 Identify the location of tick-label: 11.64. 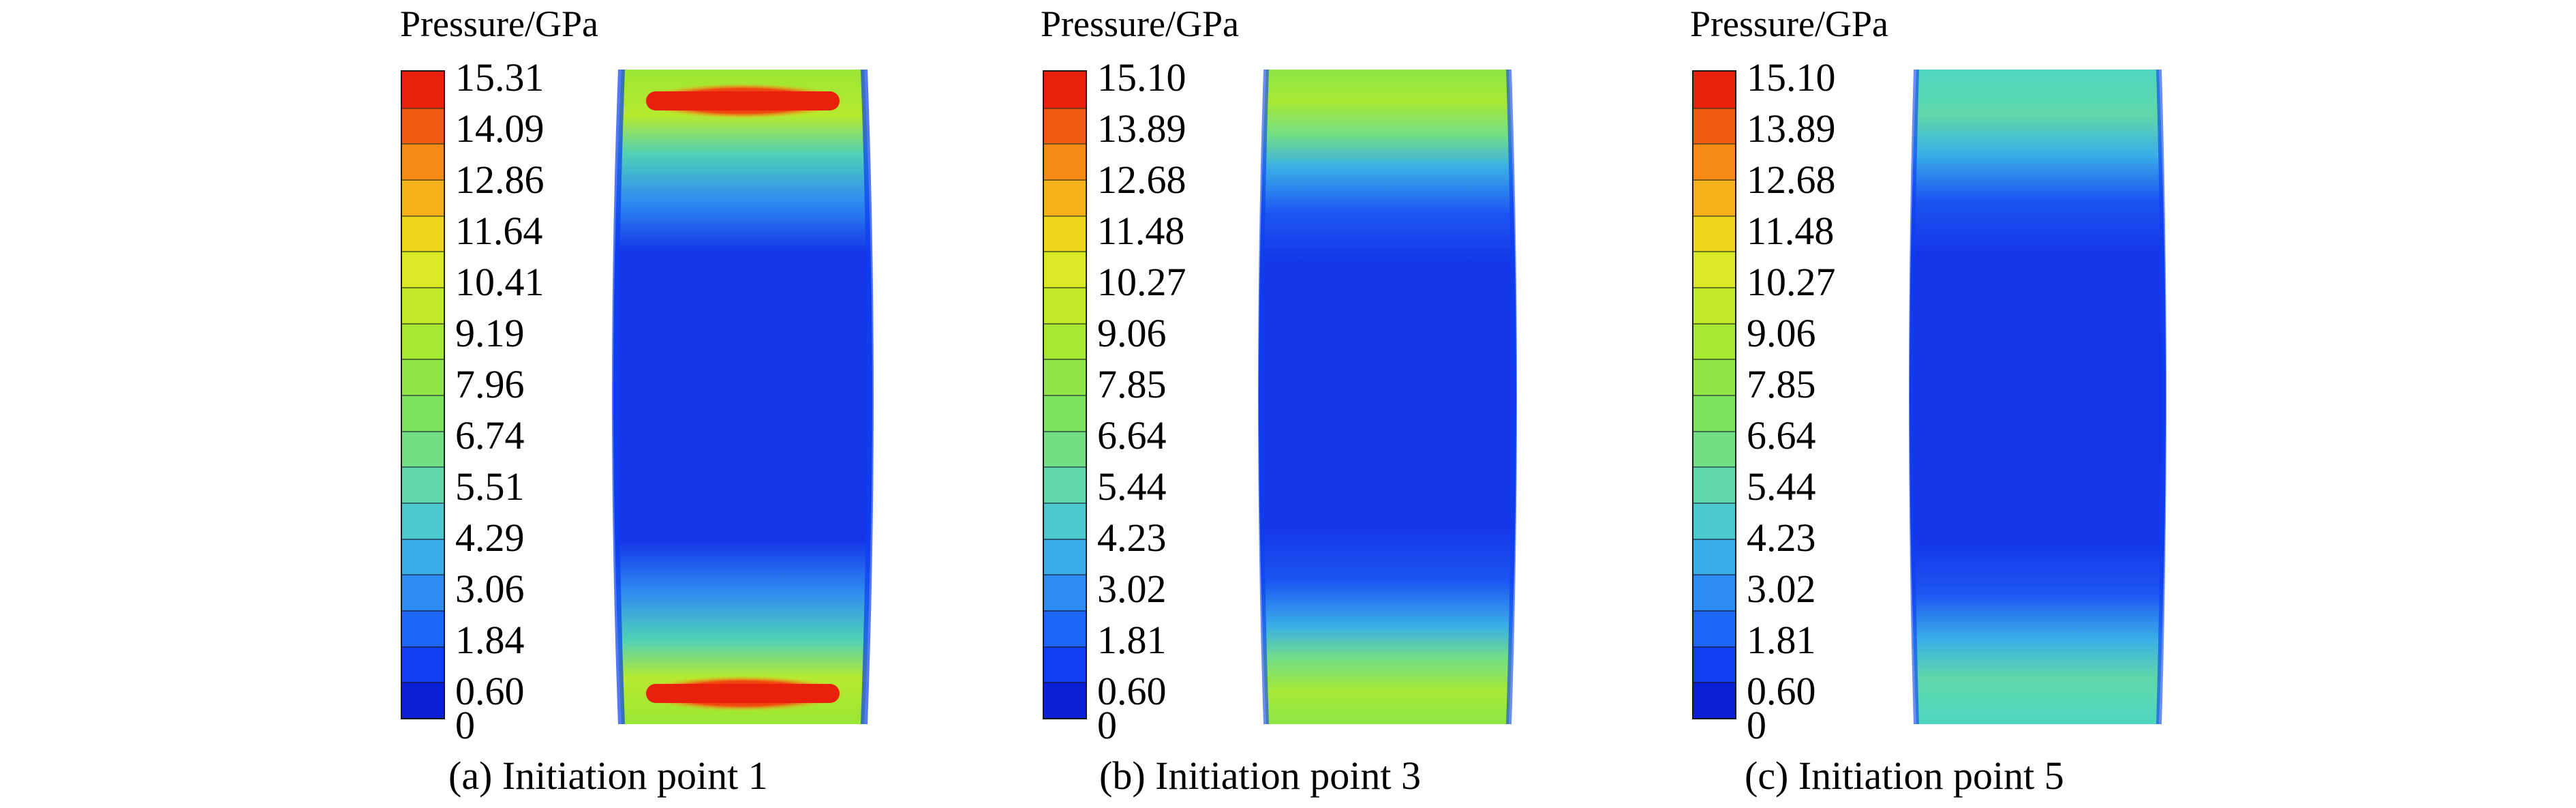
(499, 231).